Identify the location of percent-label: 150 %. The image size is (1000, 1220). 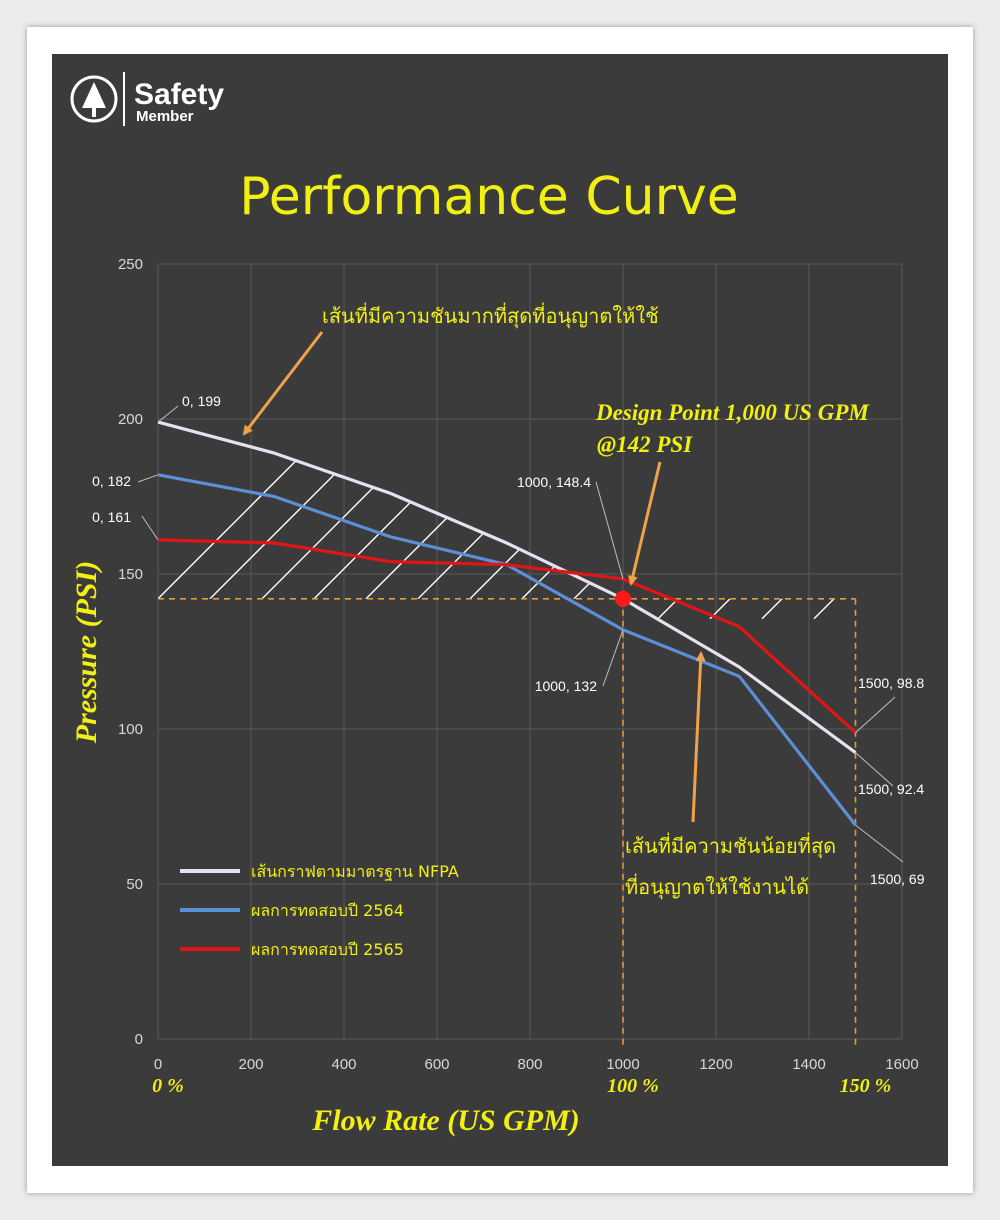
(866, 1086).